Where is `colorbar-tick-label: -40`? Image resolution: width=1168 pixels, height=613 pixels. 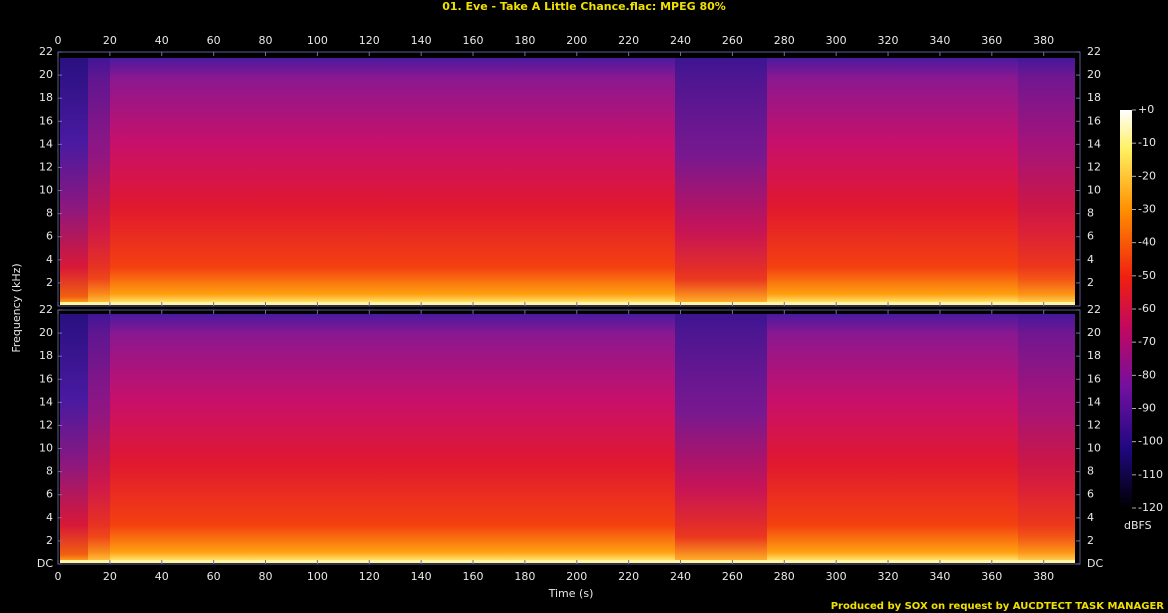 colorbar-tick-label: -40 is located at coordinates (1147, 242).